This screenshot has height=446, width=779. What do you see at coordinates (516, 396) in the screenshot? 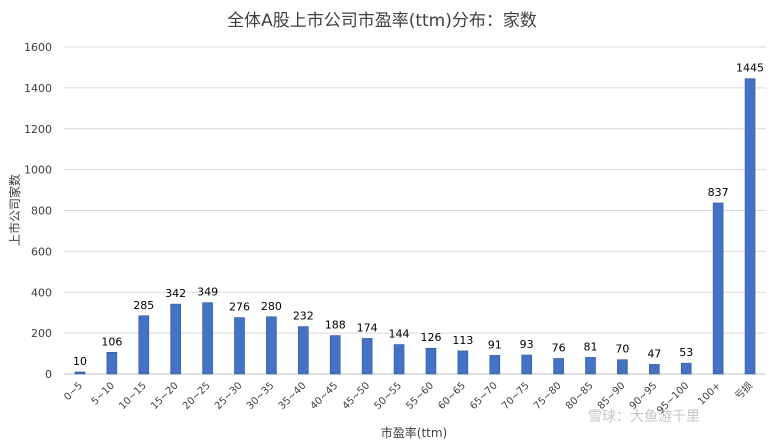
I see `x-tick-label: 70~75` at bounding box center [516, 396].